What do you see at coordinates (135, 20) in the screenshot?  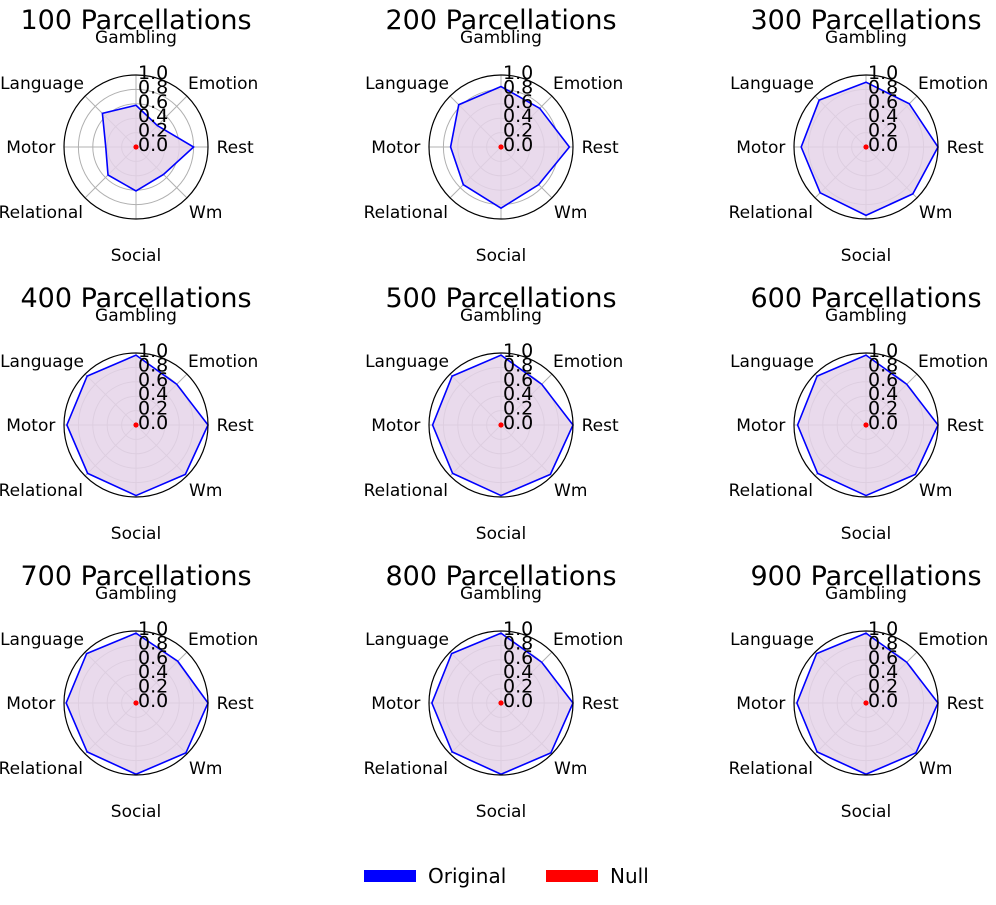 I see `chart-title: 100 Parcellations` at bounding box center [135, 20].